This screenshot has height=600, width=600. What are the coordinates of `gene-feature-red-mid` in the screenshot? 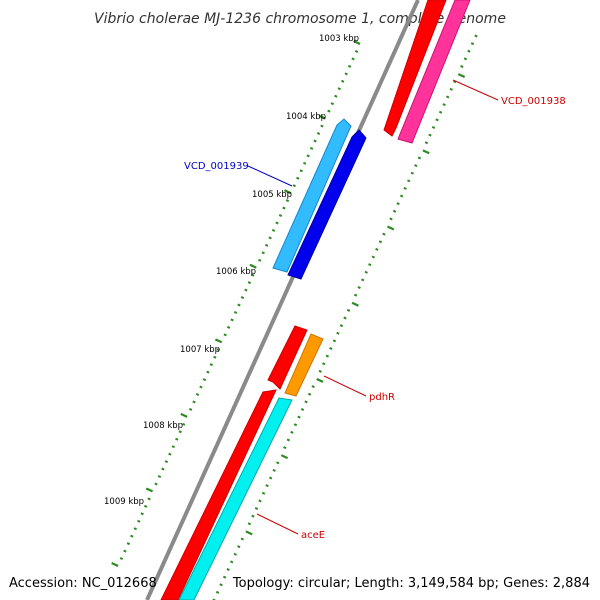 It's located at (287, 357).